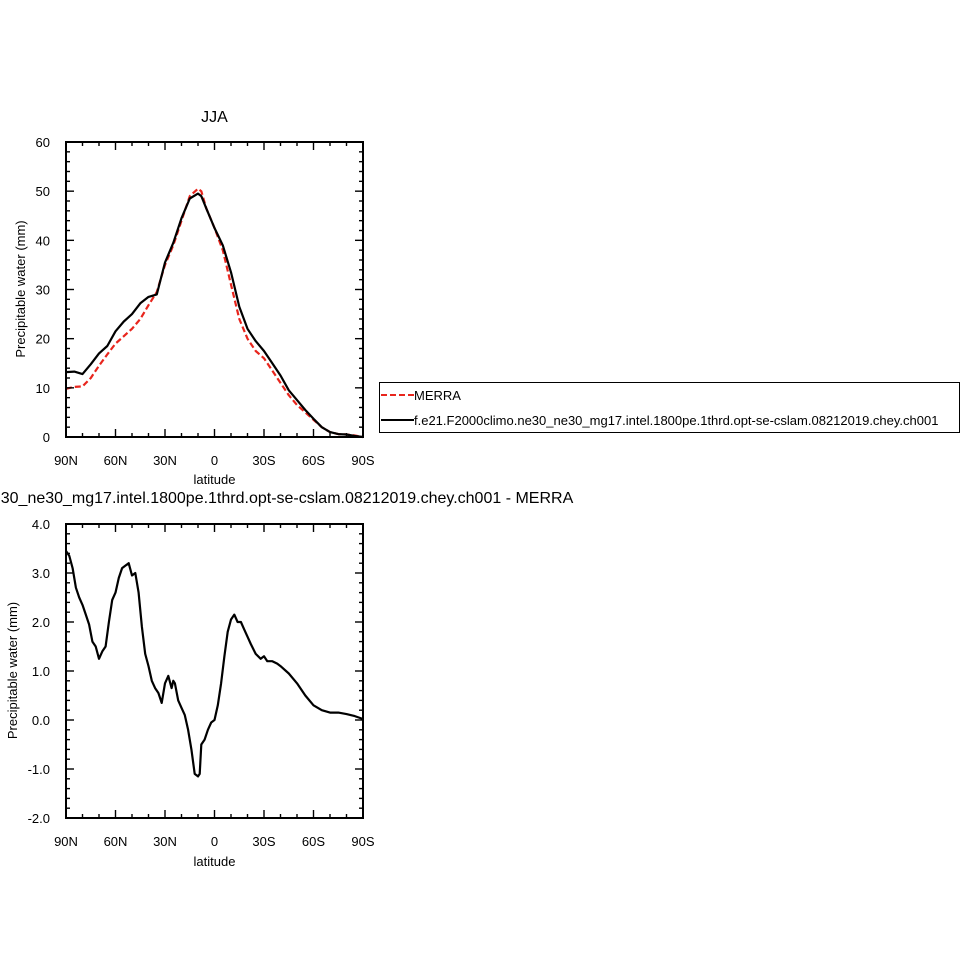 The width and height of the screenshot is (975, 975). I want to click on bottom-xtick-label: 30S, so click(263, 841).